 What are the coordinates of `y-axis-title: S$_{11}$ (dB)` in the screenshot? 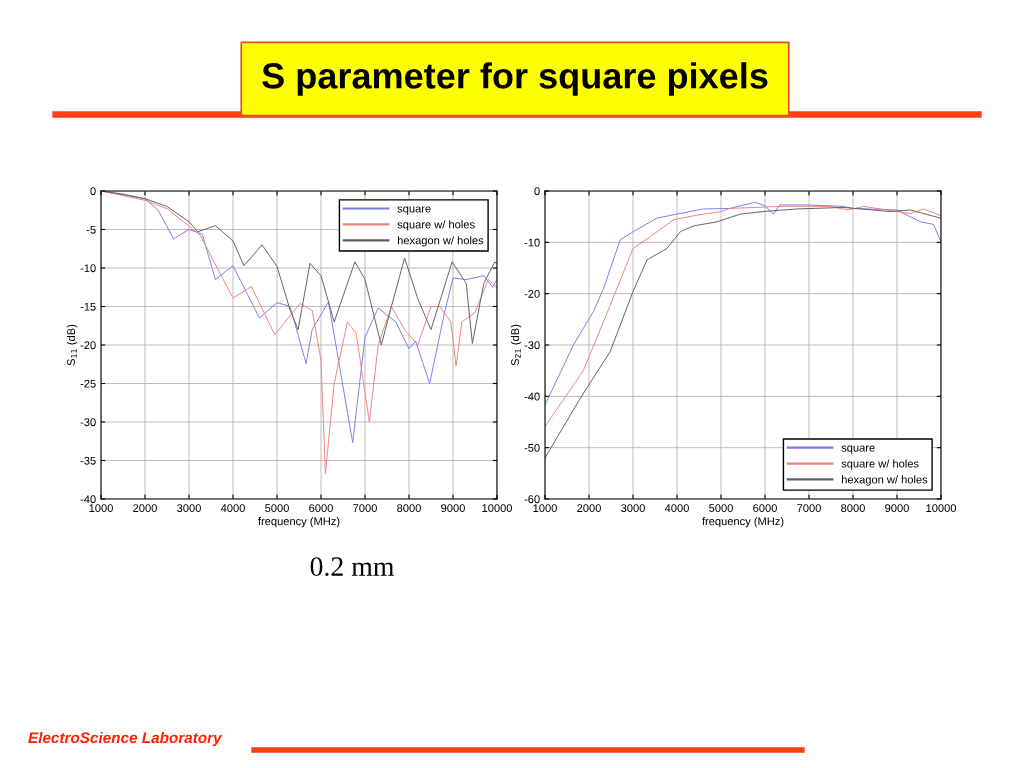 It's located at (72, 345).